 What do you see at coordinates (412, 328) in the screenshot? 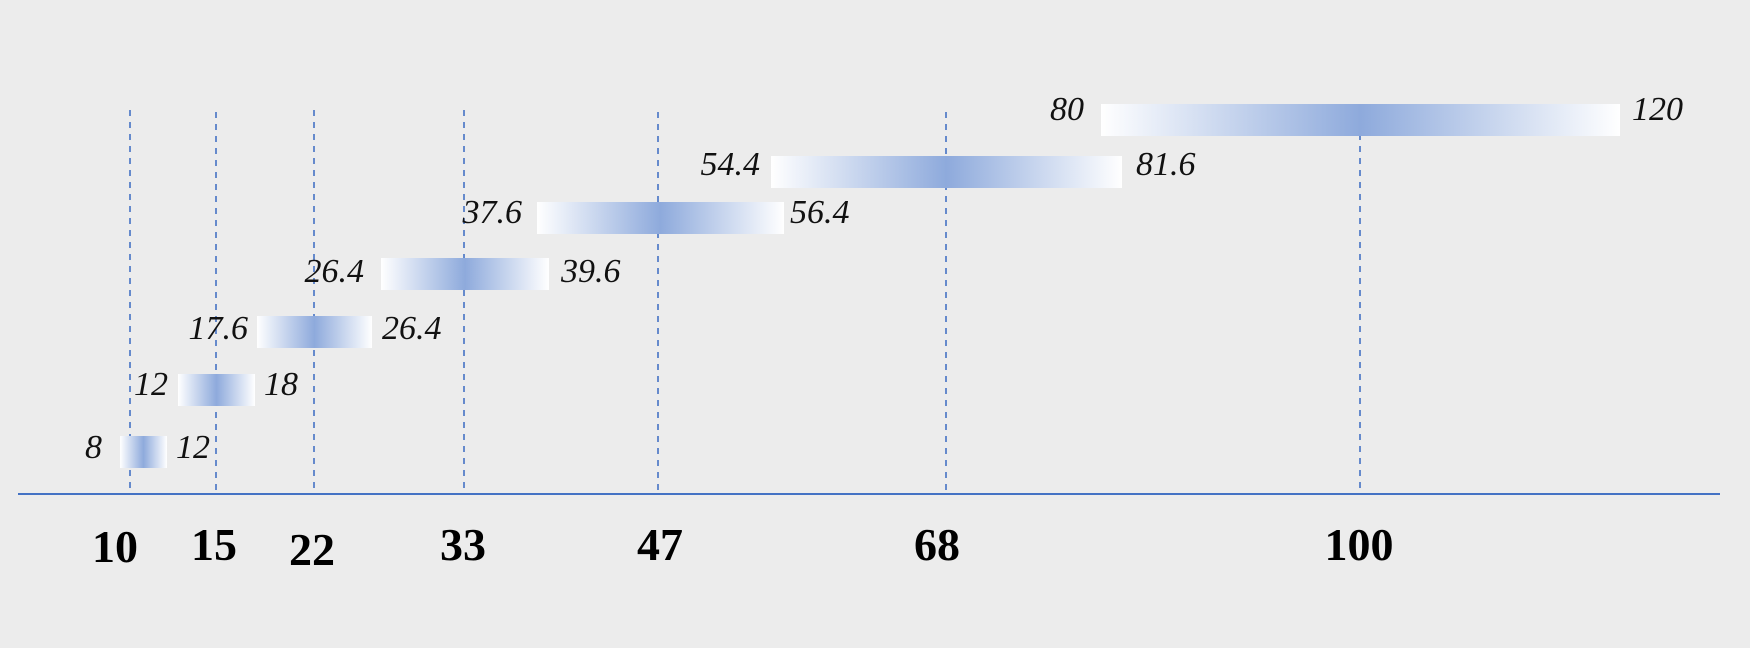
I see `range-high-label-22: 26.4` at bounding box center [412, 328].